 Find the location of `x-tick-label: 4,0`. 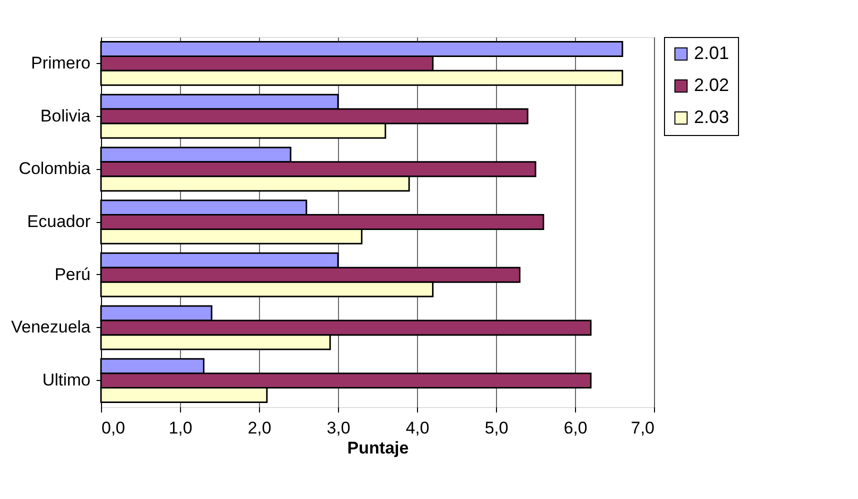

x-tick-label: 4,0 is located at coordinates (418, 428).